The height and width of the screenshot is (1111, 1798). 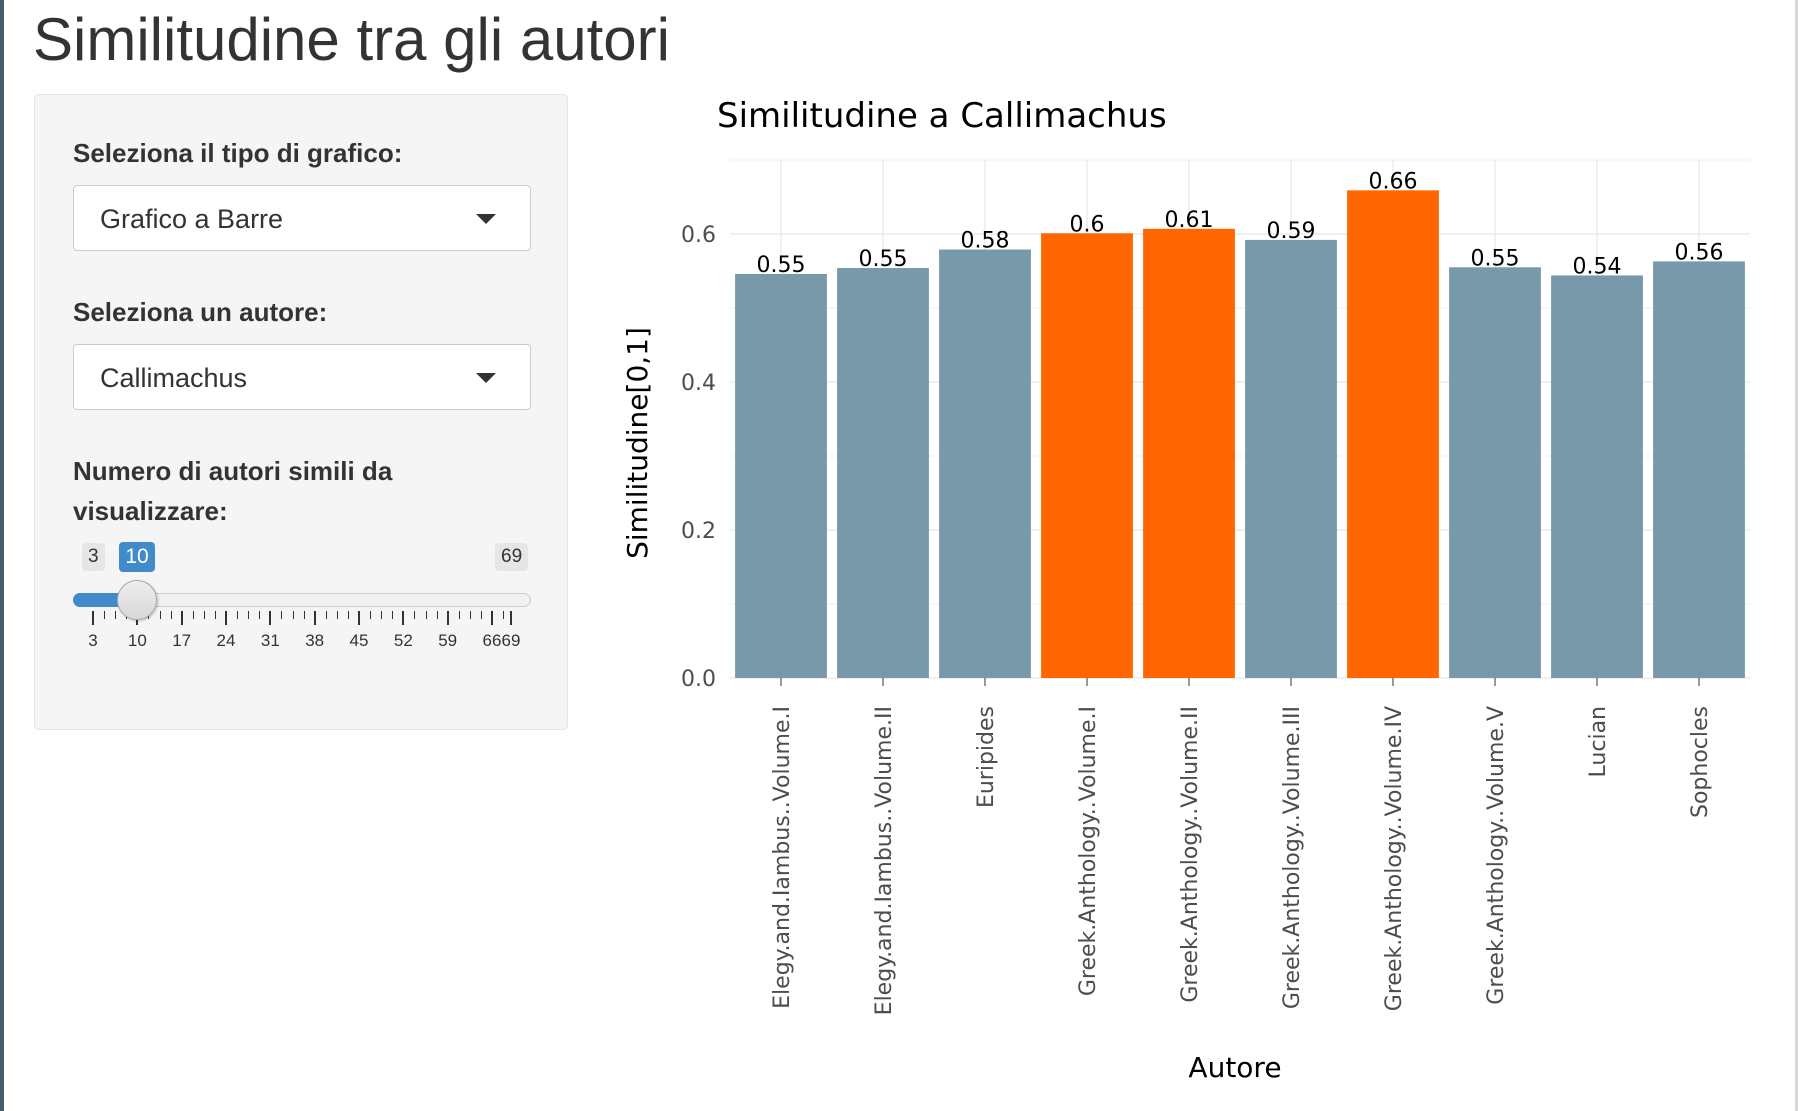 I want to click on y-axis-tick-label: 0.0, so click(x=698, y=679).